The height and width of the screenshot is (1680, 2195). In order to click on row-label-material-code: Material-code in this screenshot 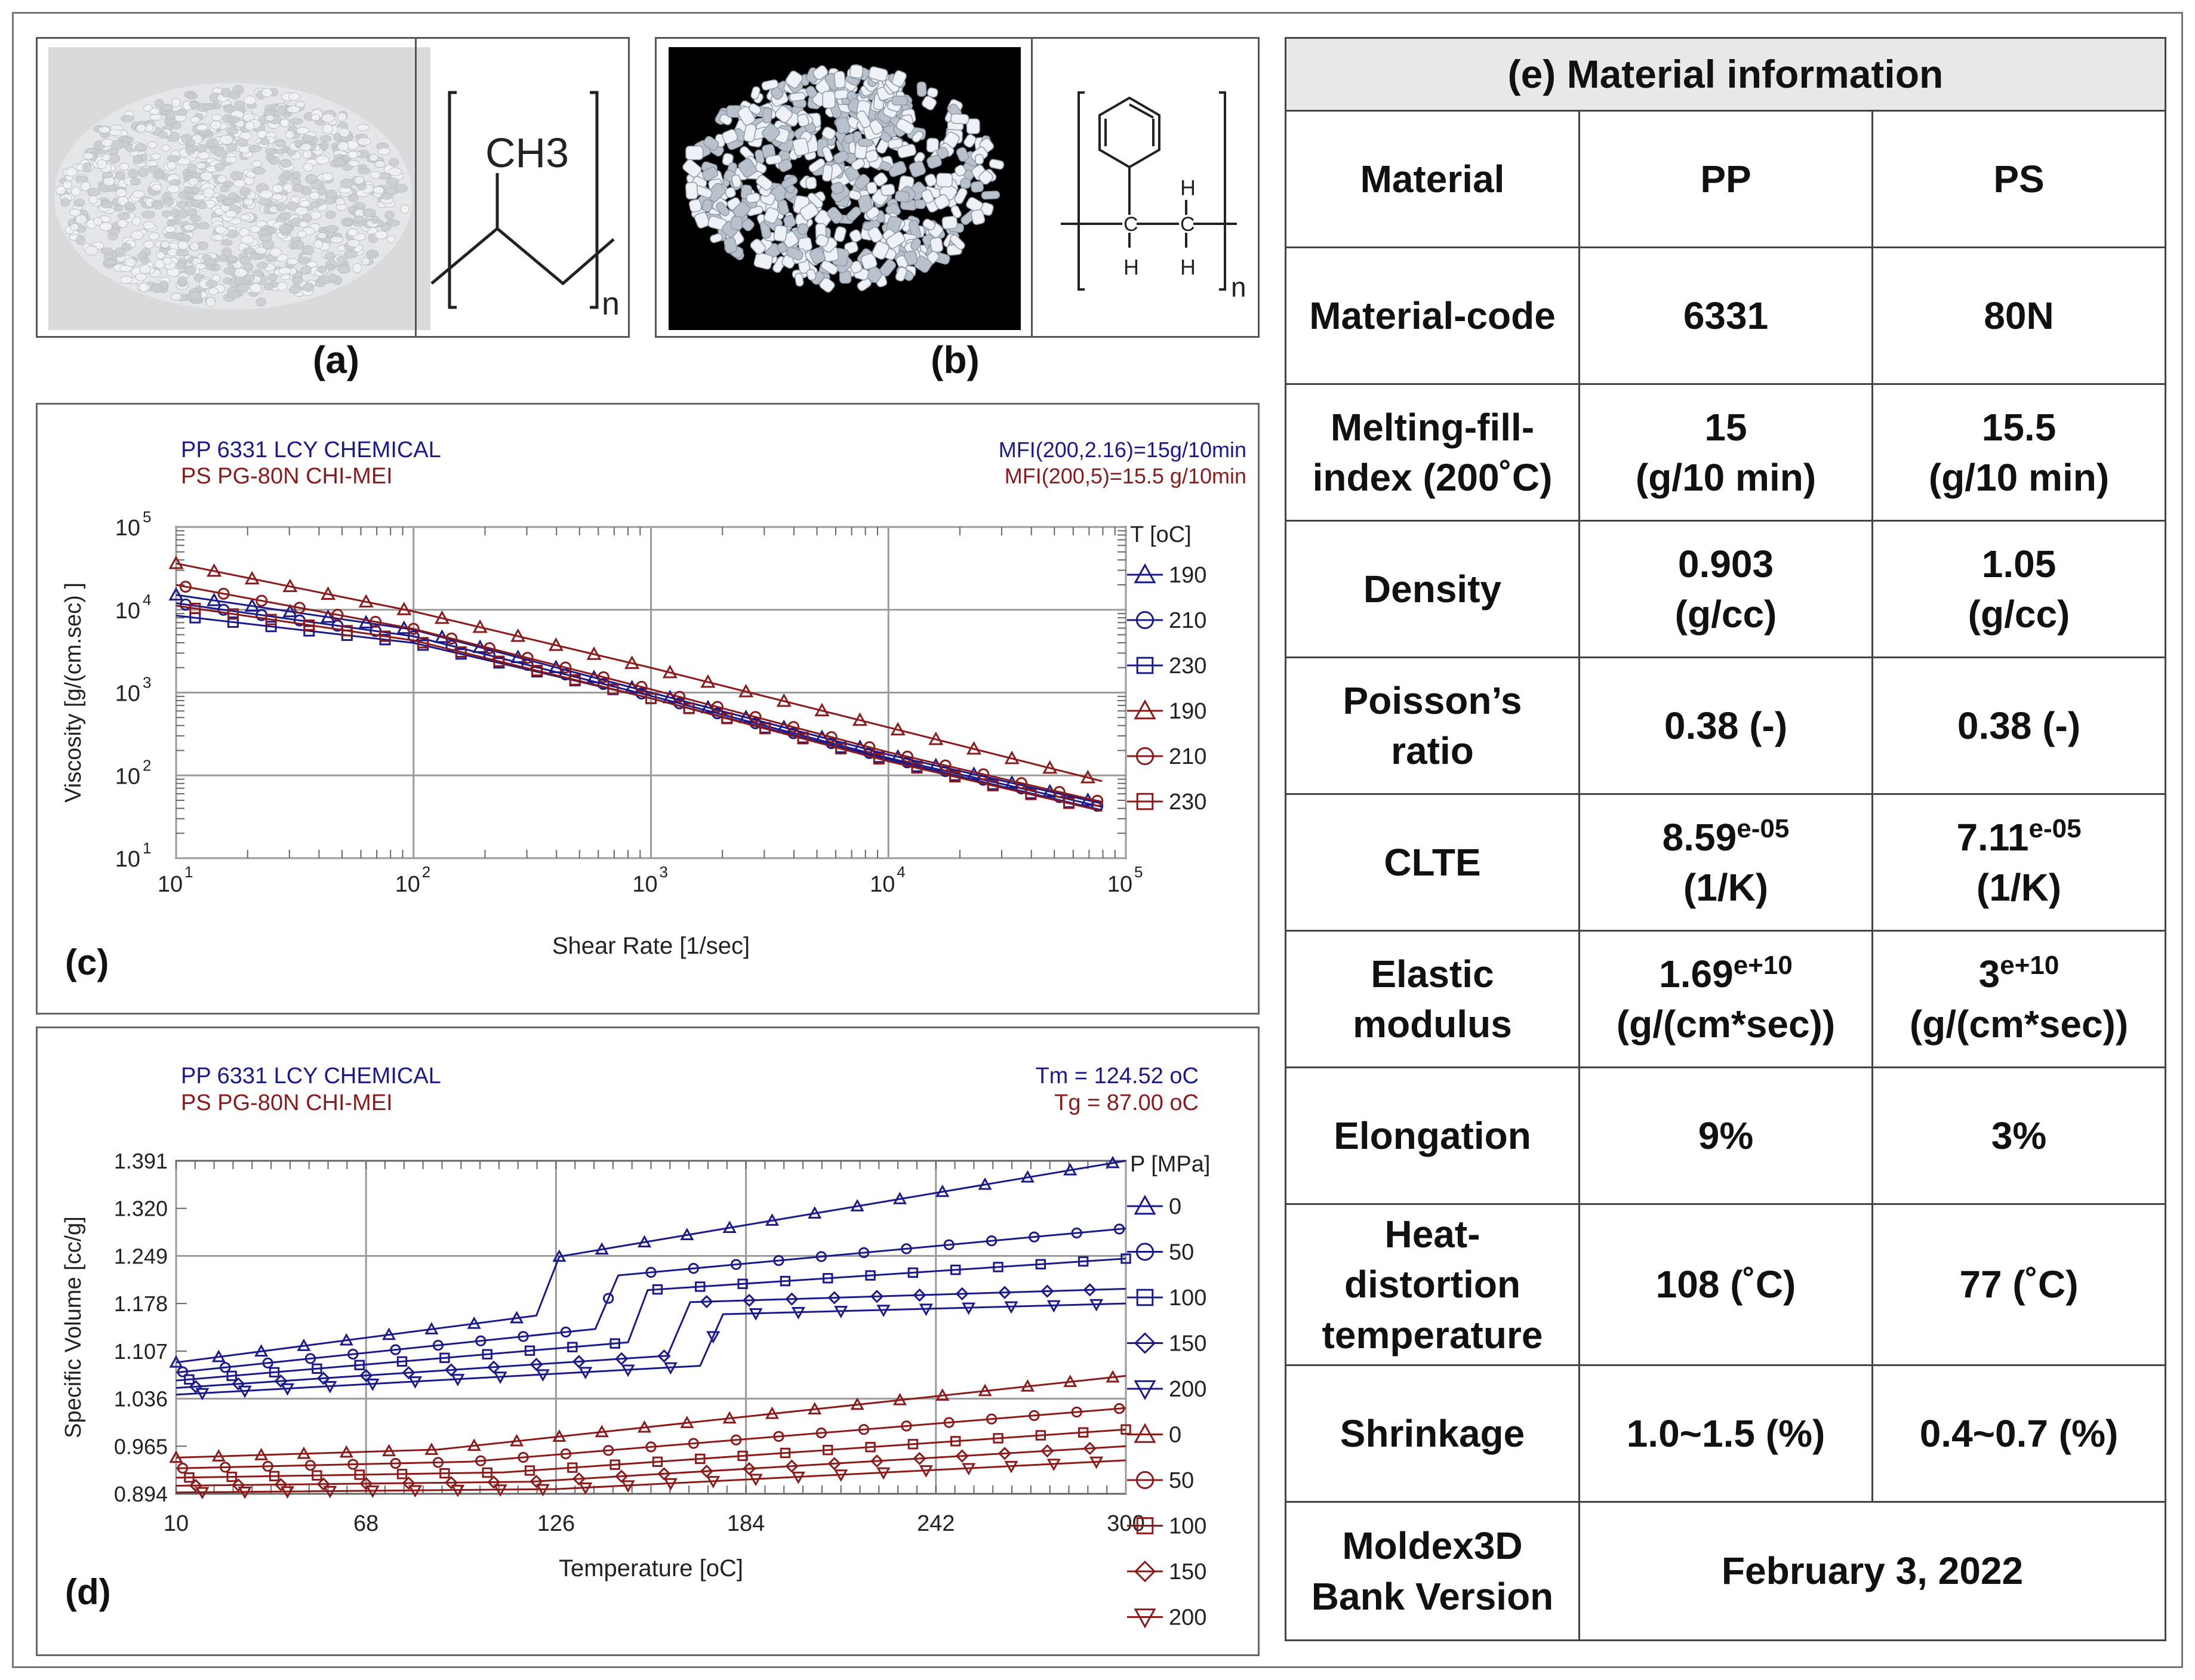, I will do `click(1432, 315)`.